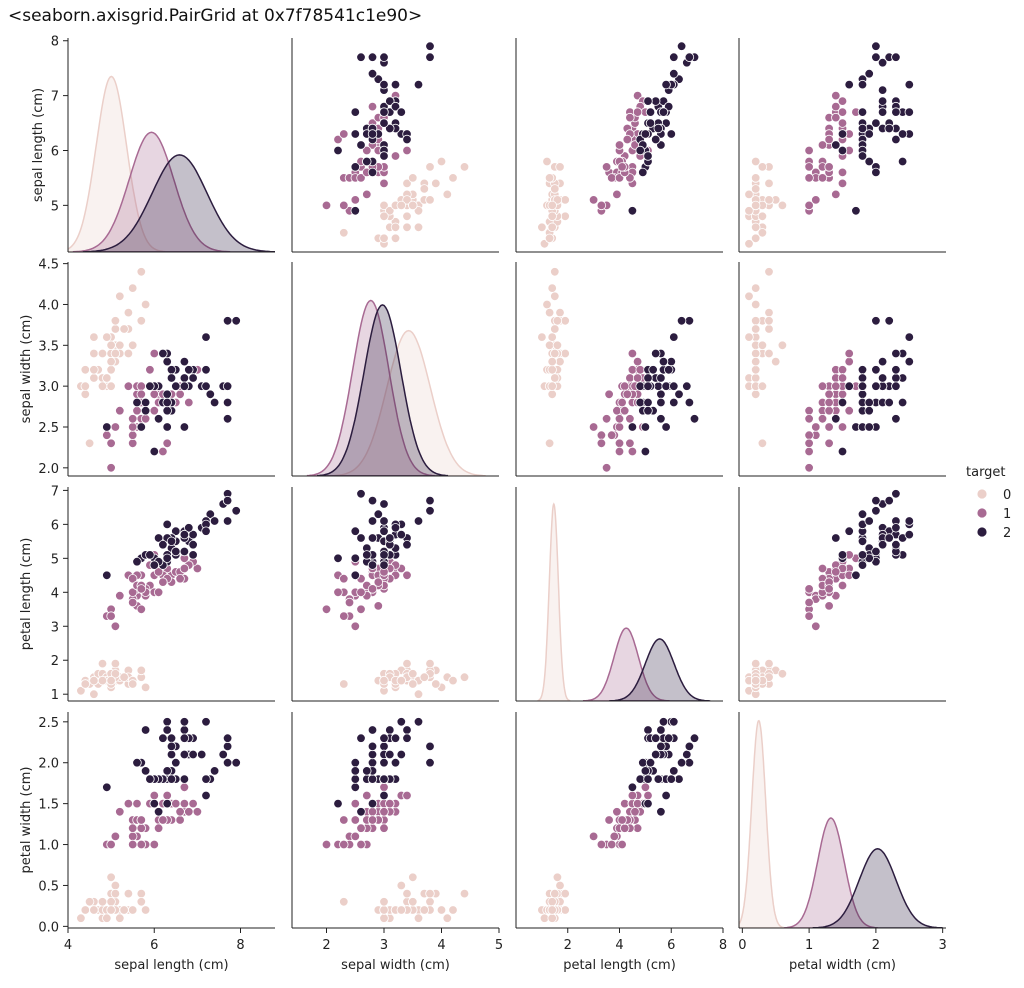 This screenshot has width=1024, height=988. Describe the element at coordinates (876, 945) in the screenshot. I see `x-tick-label: 2` at that location.